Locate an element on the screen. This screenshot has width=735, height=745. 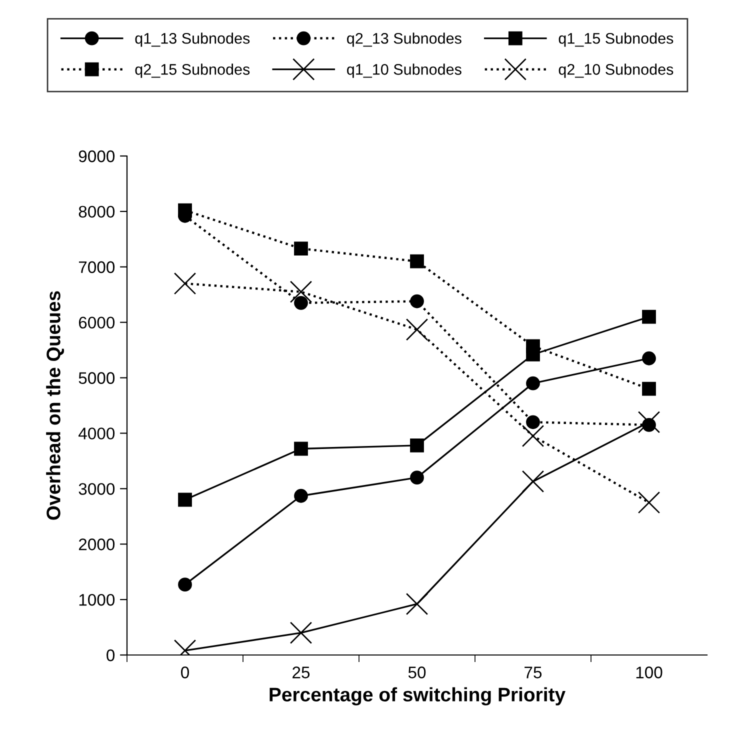
legend-label: q1_15 Subnodes is located at coordinates (616, 39).